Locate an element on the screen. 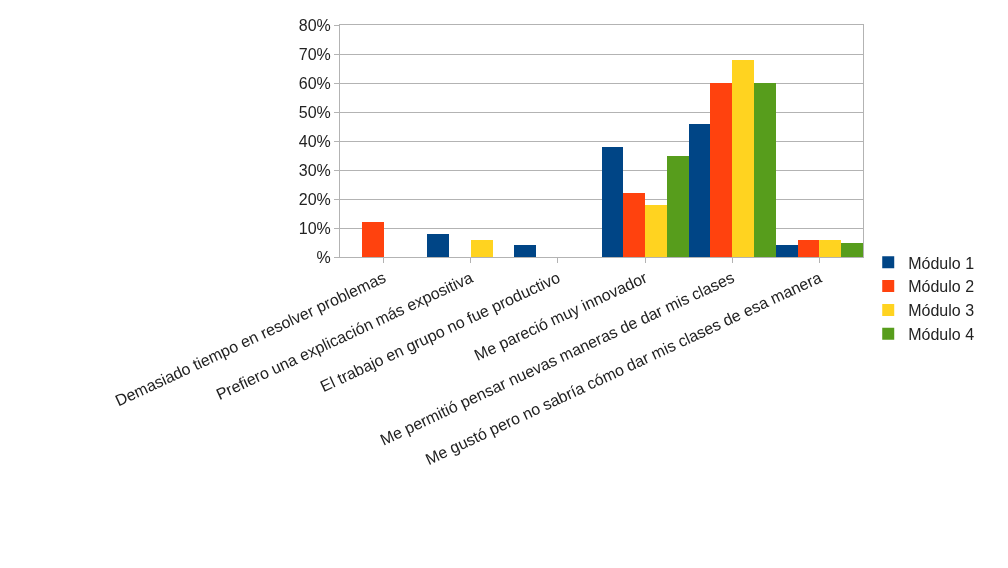 This screenshot has height=568, width=1008. legend-label: Módulo 1 is located at coordinates (941, 263).